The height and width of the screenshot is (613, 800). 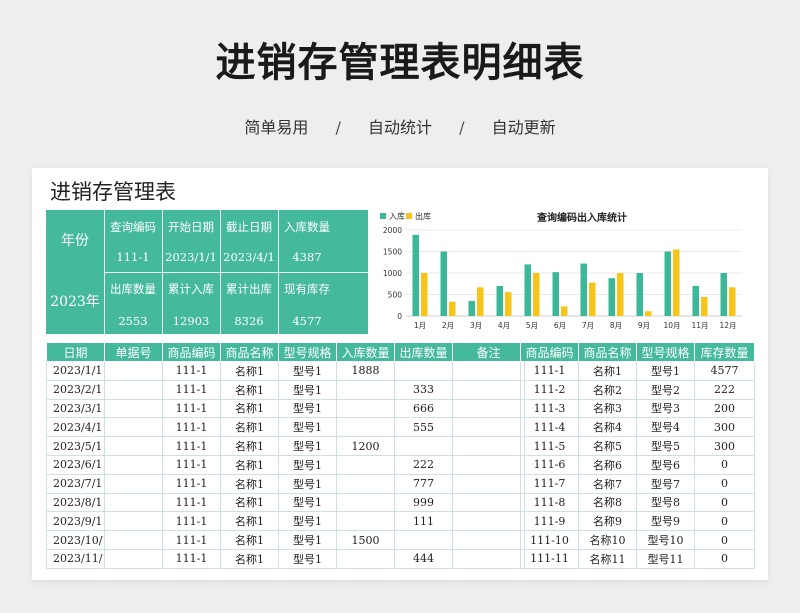 I want to click on table-cell: 1200, so click(x=365, y=446).